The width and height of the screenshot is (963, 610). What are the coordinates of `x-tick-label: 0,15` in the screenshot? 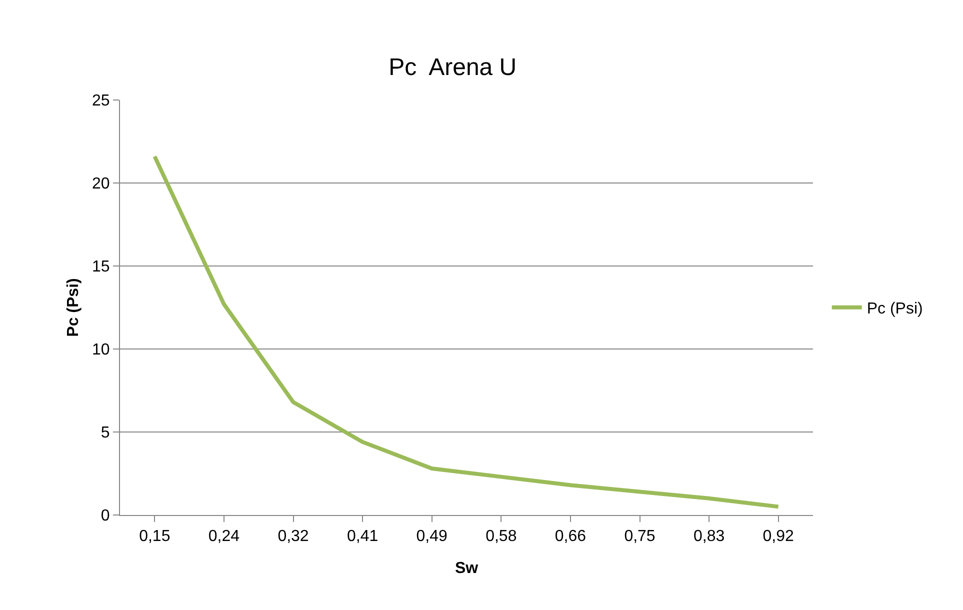 It's located at (154, 537).